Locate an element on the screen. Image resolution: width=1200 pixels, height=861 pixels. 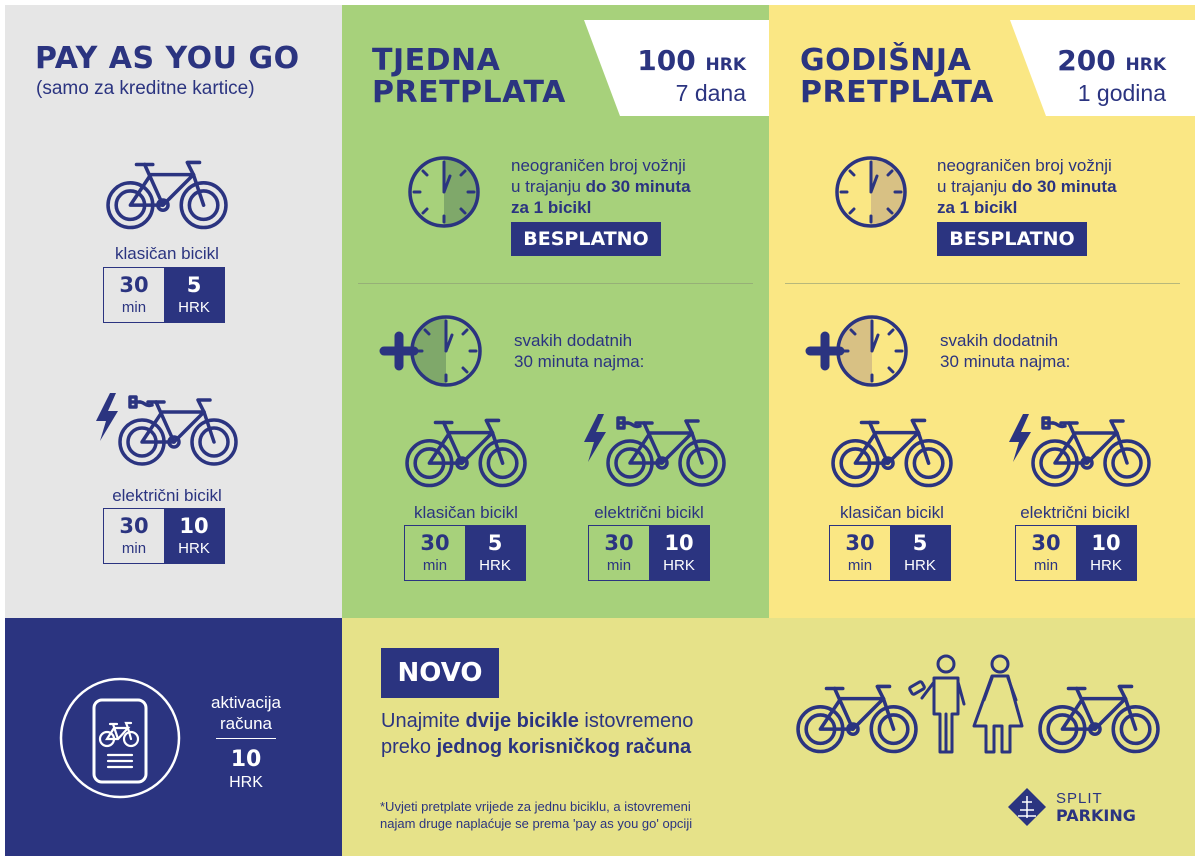
payg-subtitle: (samo za kreditne kartice) is located at coordinates (145, 88).